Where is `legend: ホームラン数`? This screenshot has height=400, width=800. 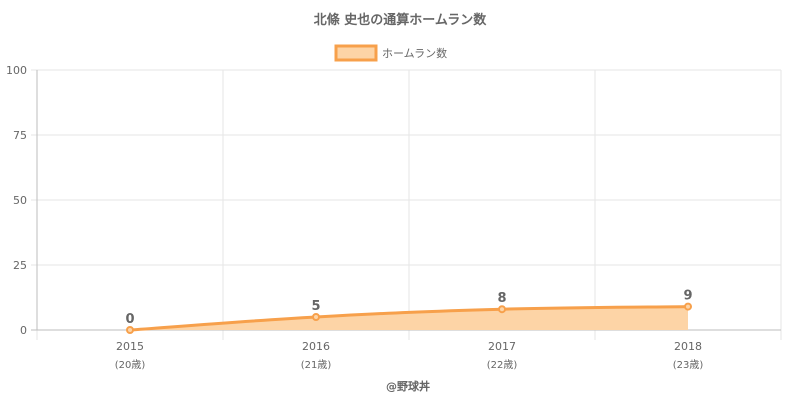
legend: ホームラン数 is located at coordinates (390, 53).